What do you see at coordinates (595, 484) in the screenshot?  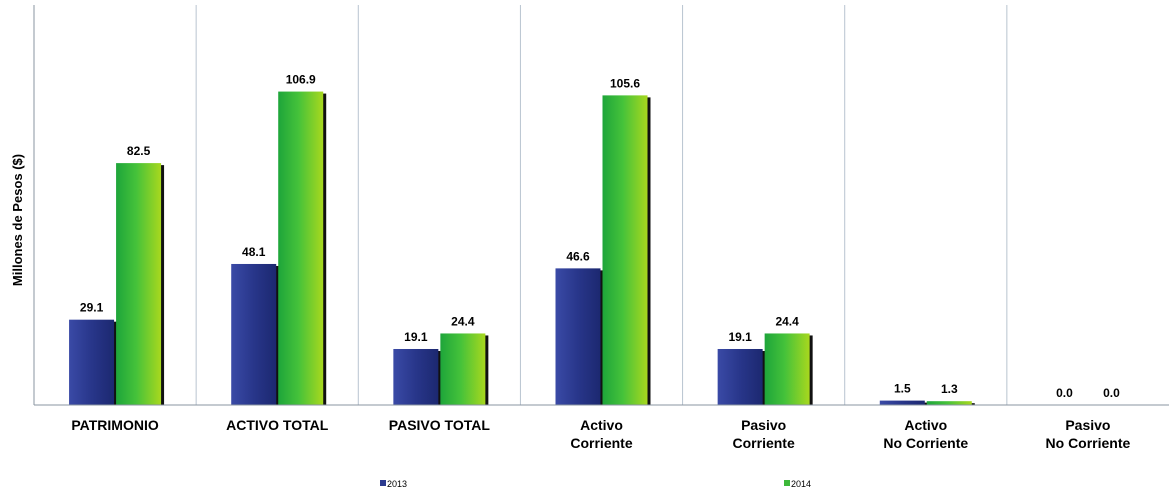 I see `legend: 2013 2014` at bounding box center [595, 484].